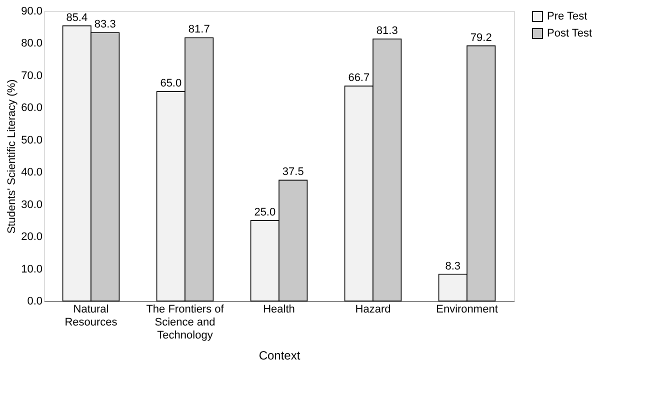 Image resolution: width=648 pixels, height=400 pixels. I want to click on y-tick-label: 80.0, so click(31, 44).